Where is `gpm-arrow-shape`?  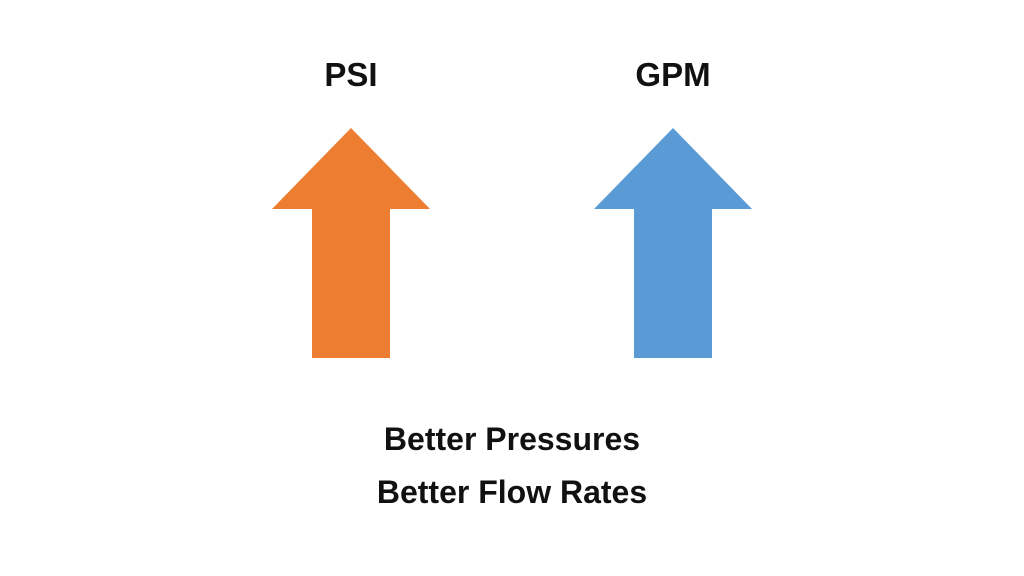 gpm-arrow-shape is located at coordinates (673, 243).